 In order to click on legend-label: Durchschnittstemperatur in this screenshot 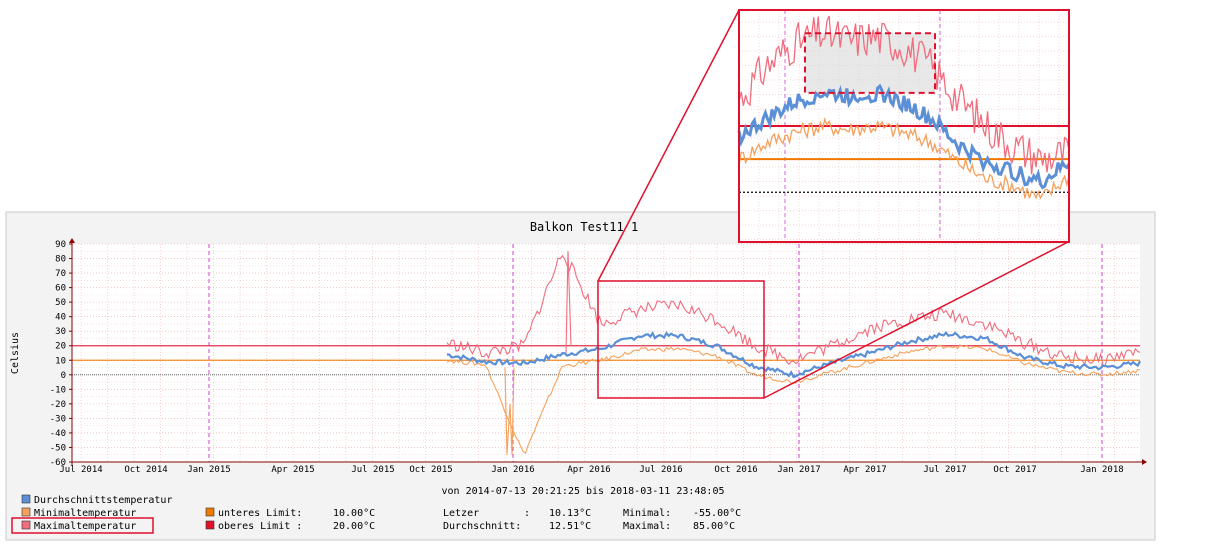, I will do `click(103, 500)`.